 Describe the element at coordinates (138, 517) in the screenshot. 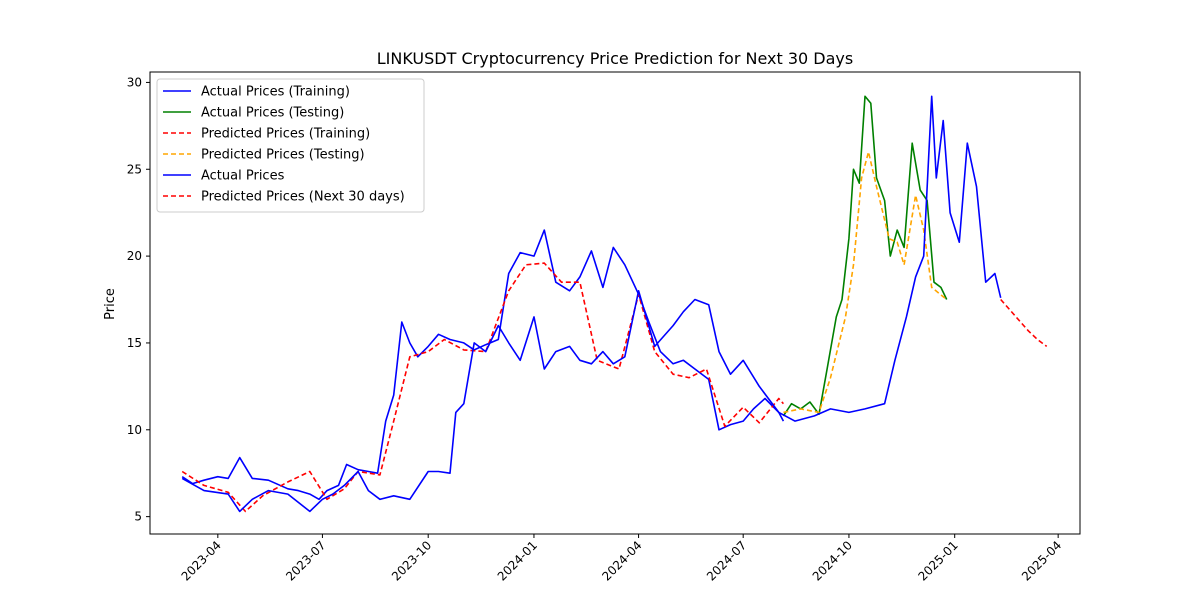

I see `y-tick-label: 5` at that location.